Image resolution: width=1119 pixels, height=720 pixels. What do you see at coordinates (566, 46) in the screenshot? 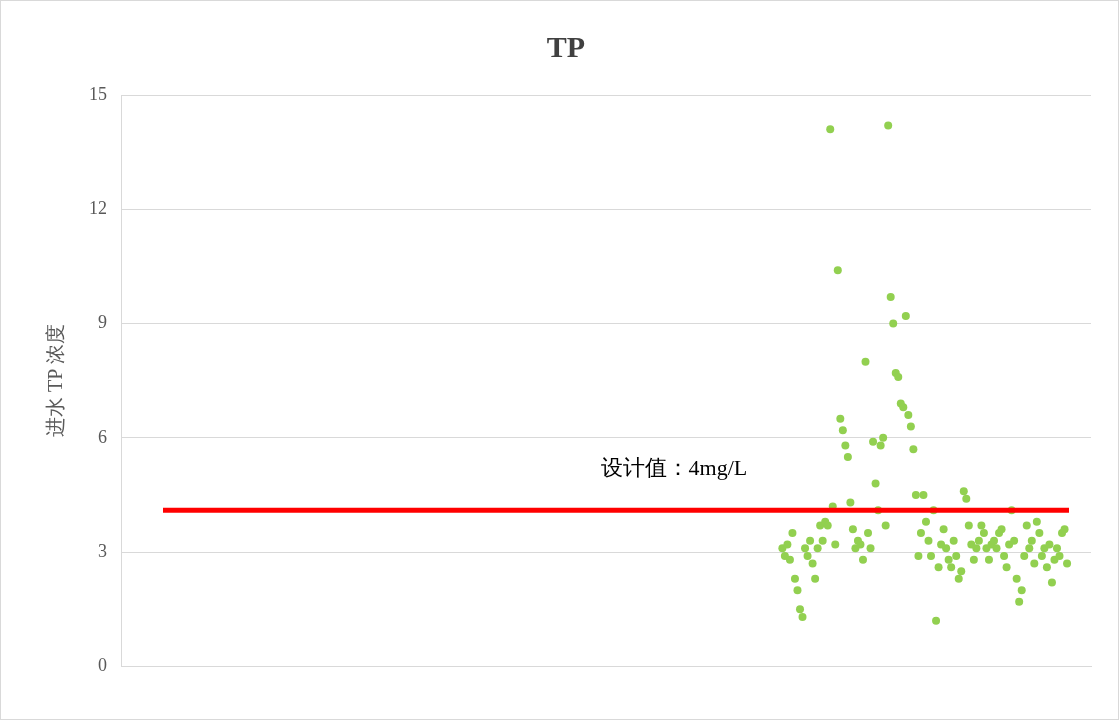
I see `chart-title: TP` at bounding box center [566, 46].